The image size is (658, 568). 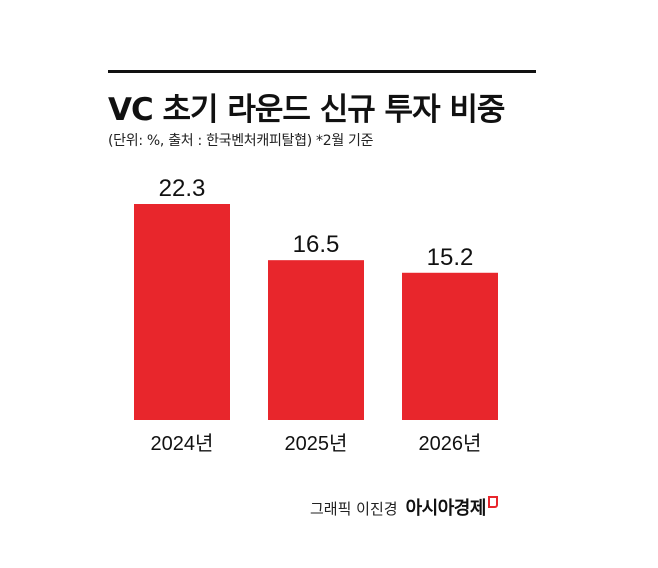 I want to click on brand-logo: 아시아경제, so click(x=452, y=507).